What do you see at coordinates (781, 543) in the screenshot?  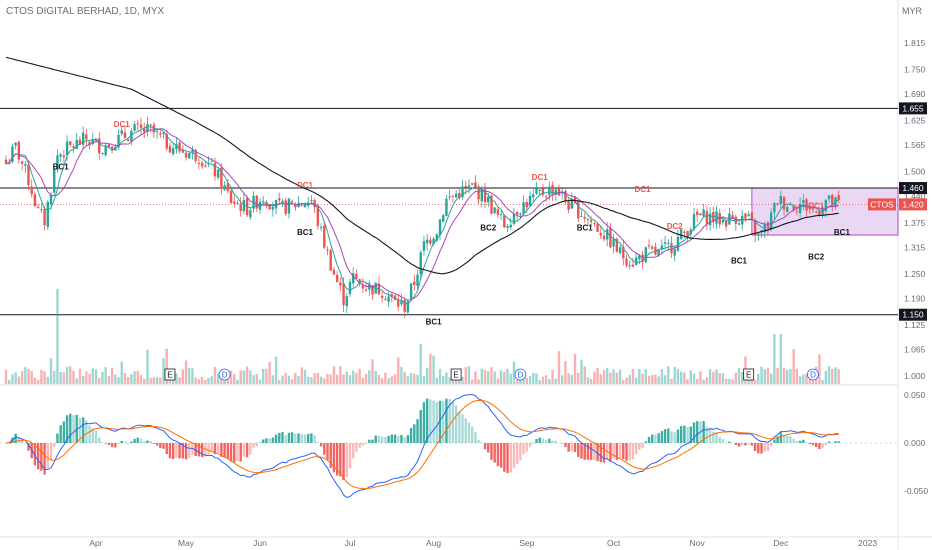 I see `x-tick-label: Dec` at bounding box center [781, 543].